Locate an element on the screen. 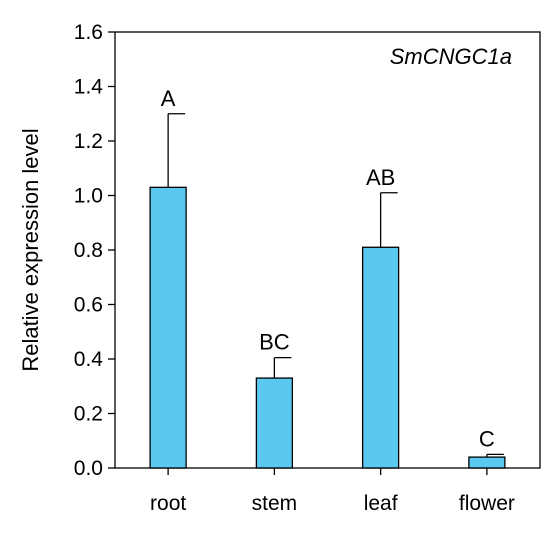 The height and width of the screenshot is (548, 550). significance-label-flower: C is located at coordinates (487, 438).